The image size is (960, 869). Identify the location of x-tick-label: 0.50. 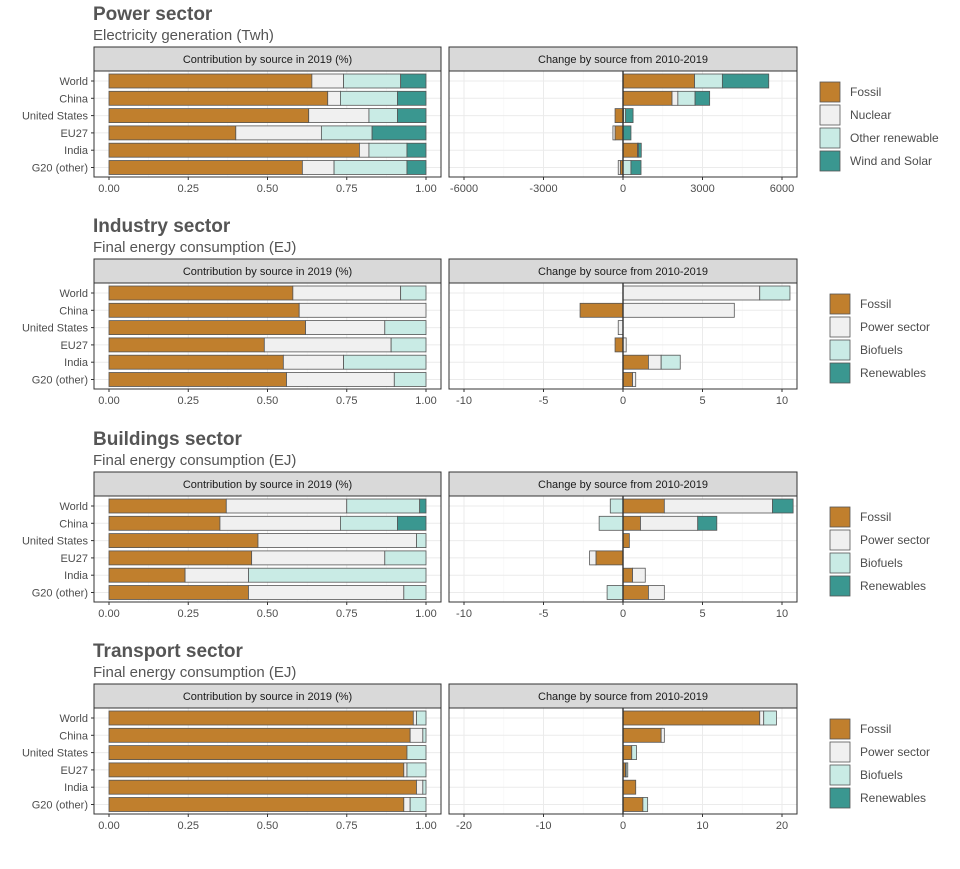
(267, 189).